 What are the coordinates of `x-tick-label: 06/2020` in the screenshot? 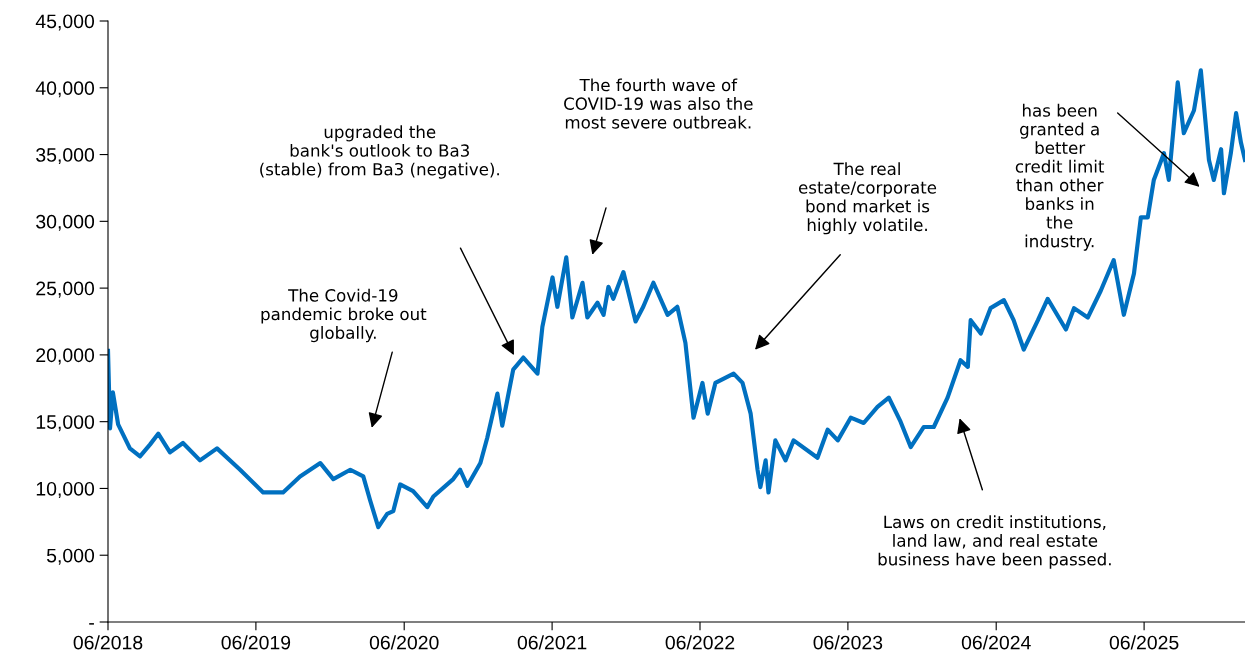 It's located at (404, 642).